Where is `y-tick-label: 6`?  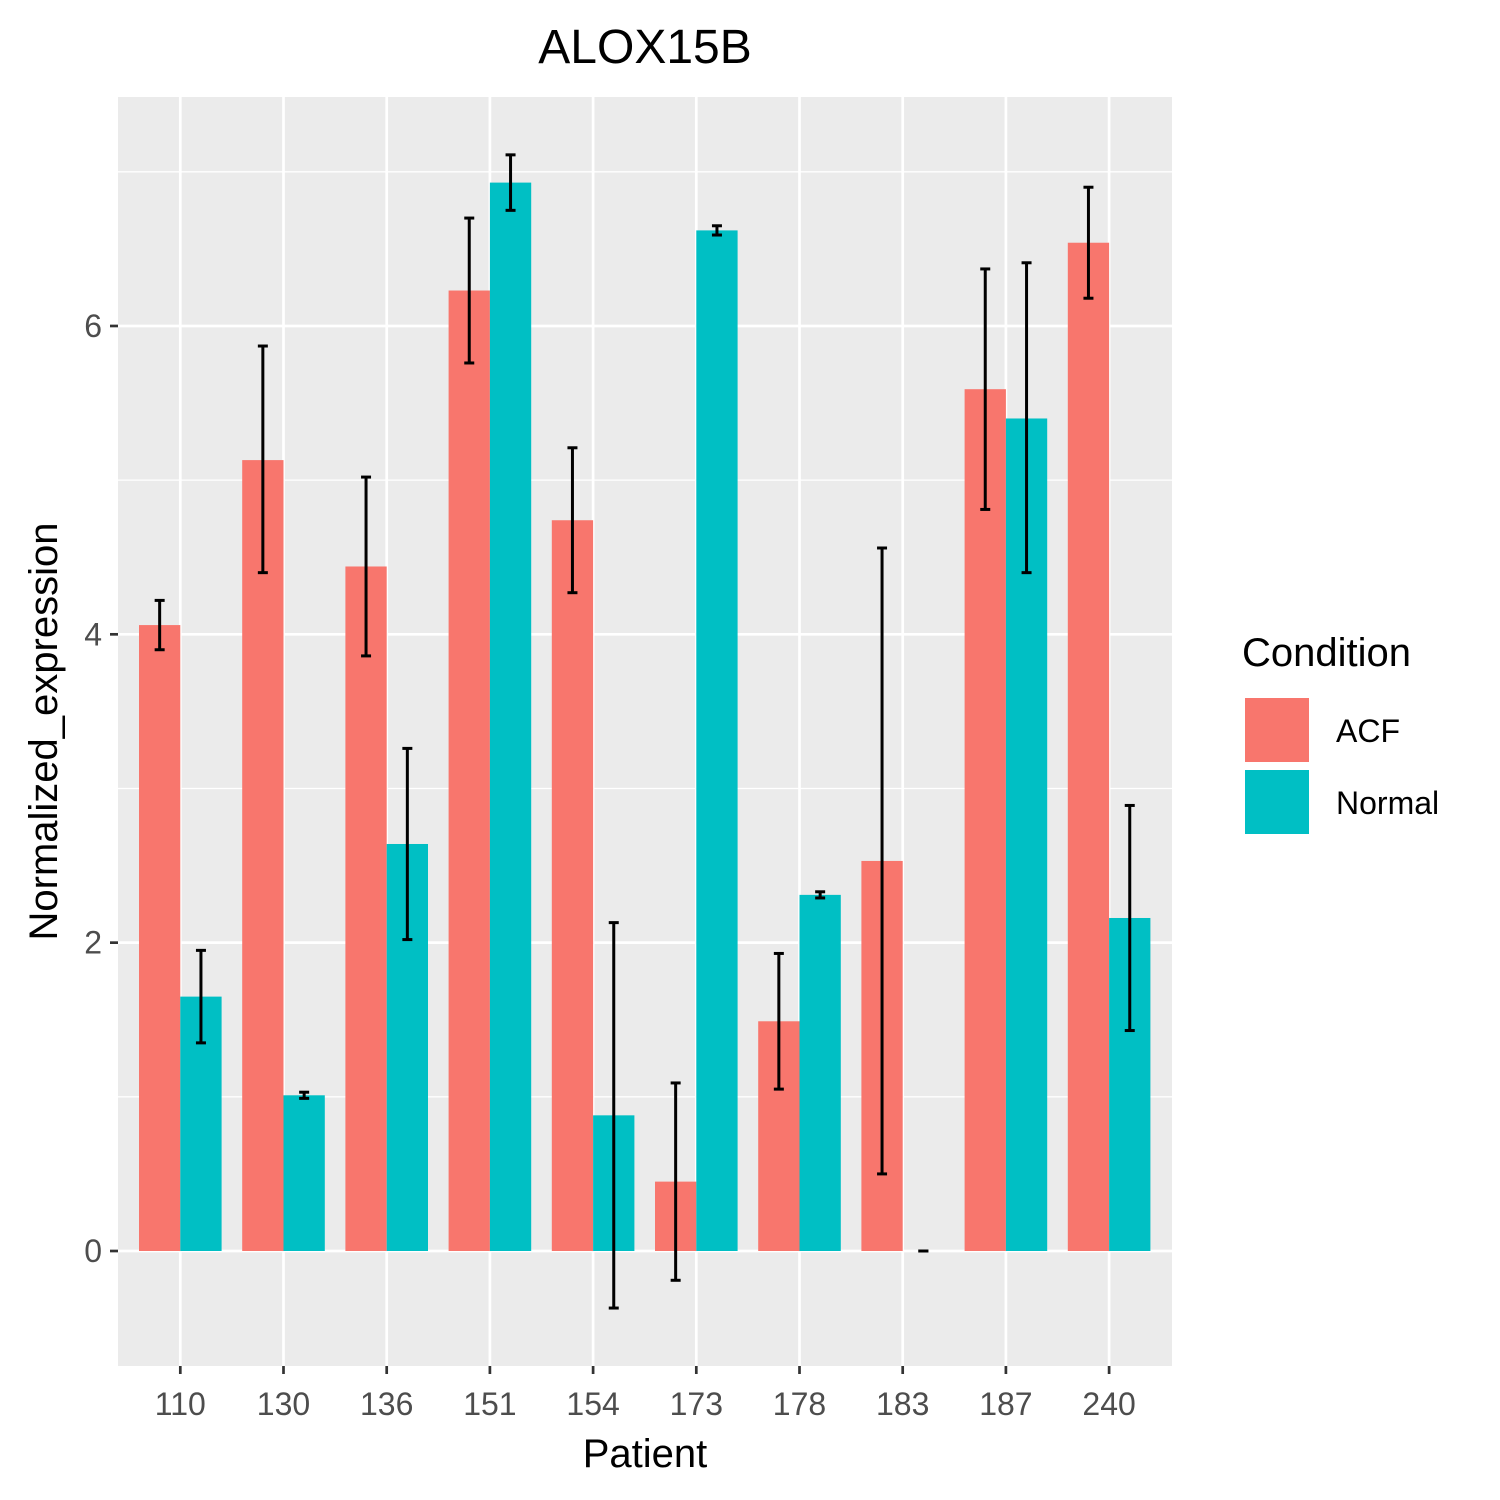
y-tick-label: 6 is located at coordinates (93, 326).